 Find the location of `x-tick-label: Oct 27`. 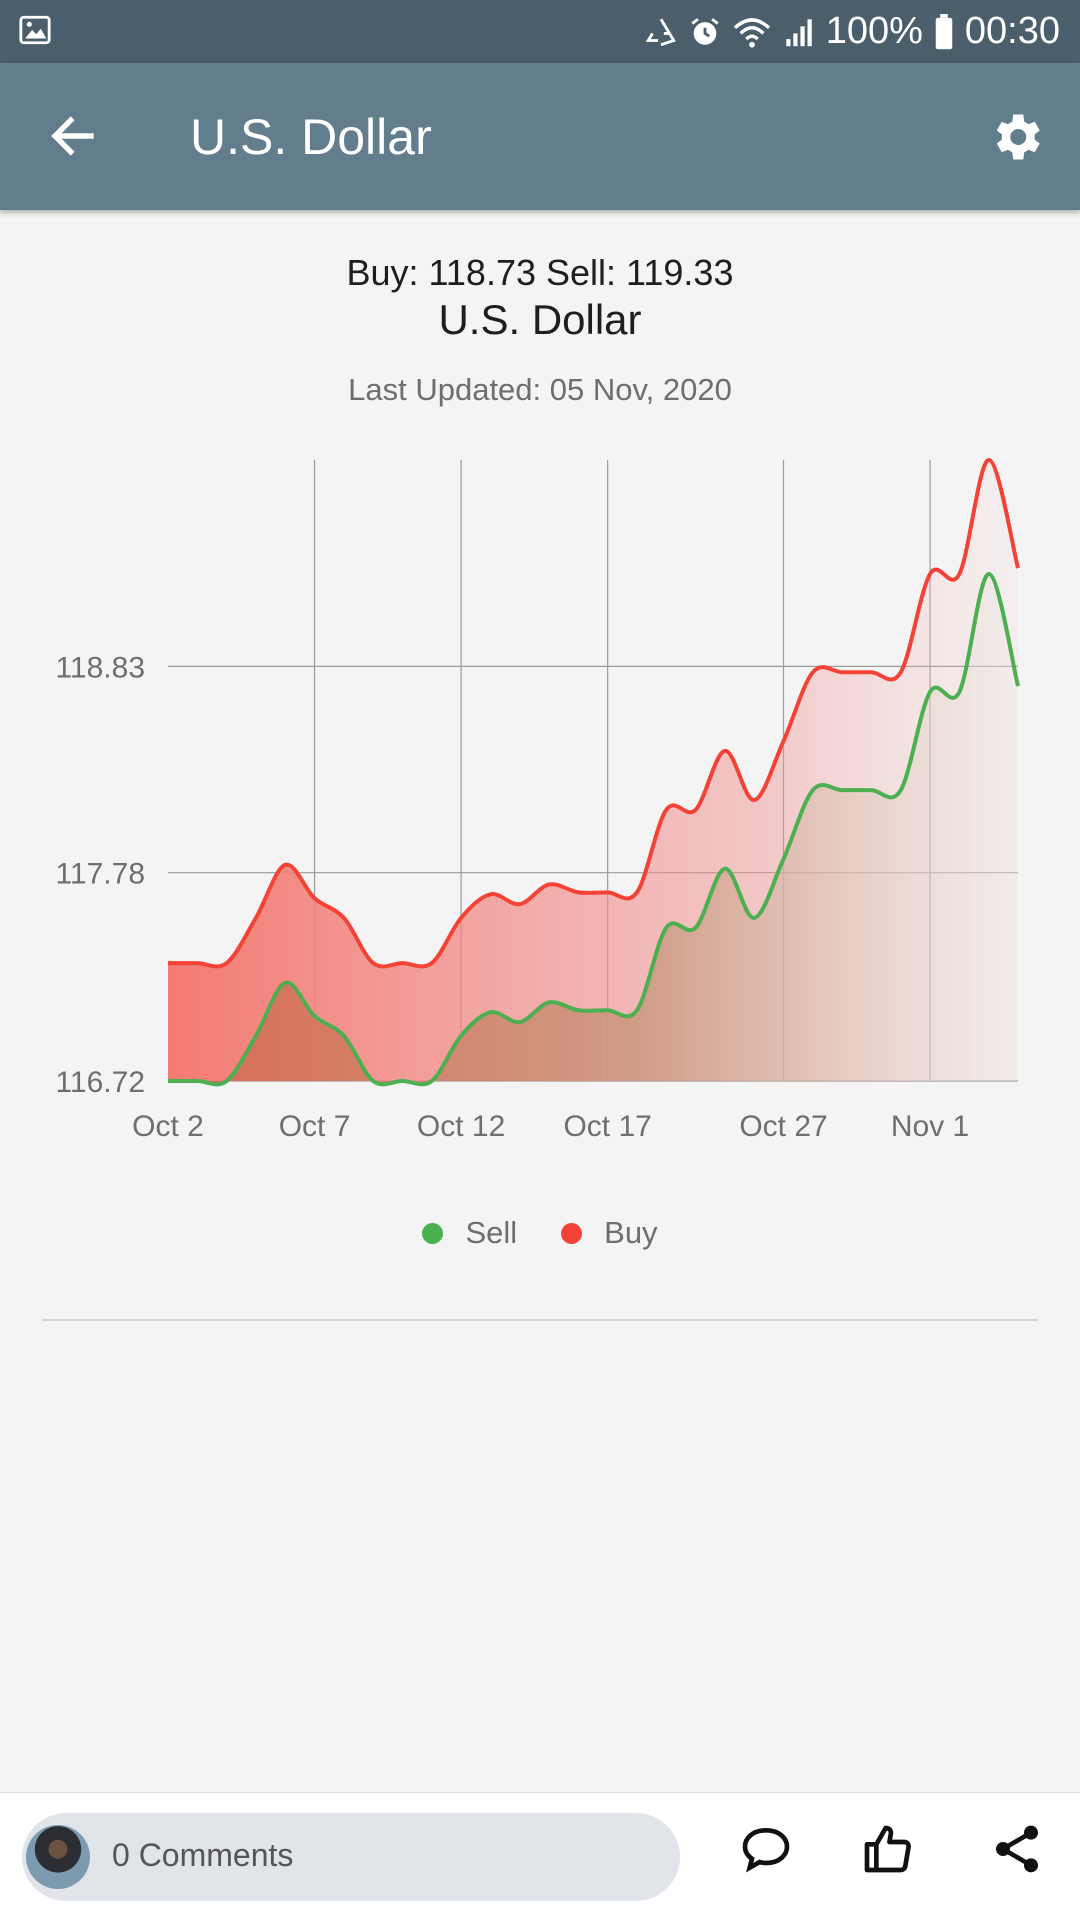

x-tick-label: Oct 27 is located at coordinates (783, 1126).